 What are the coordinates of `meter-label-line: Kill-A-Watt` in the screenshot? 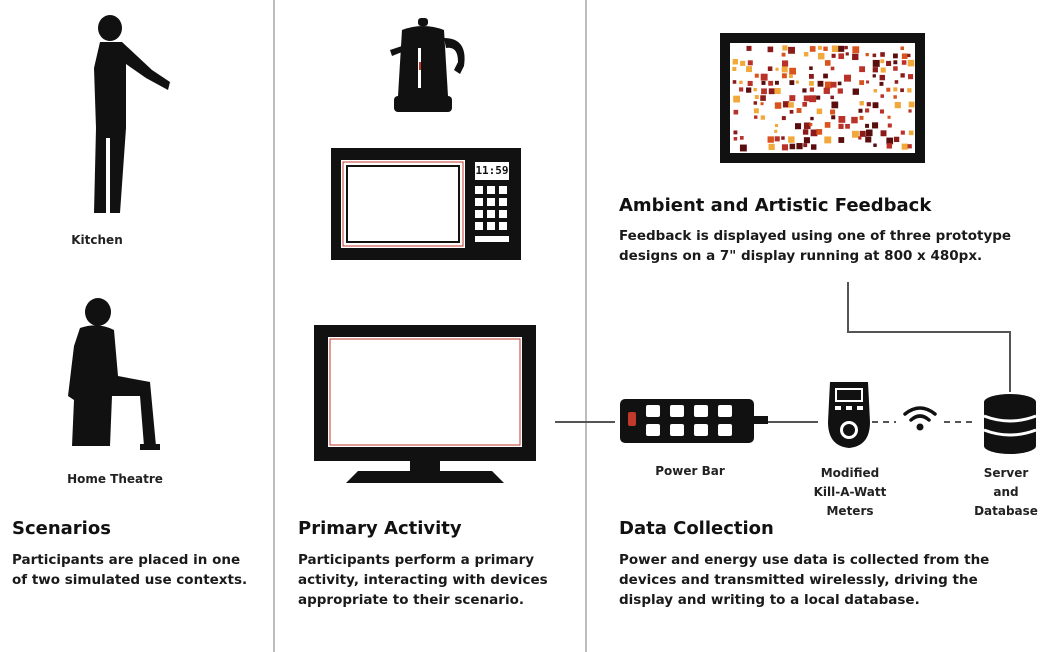 It's located at (850, 492).